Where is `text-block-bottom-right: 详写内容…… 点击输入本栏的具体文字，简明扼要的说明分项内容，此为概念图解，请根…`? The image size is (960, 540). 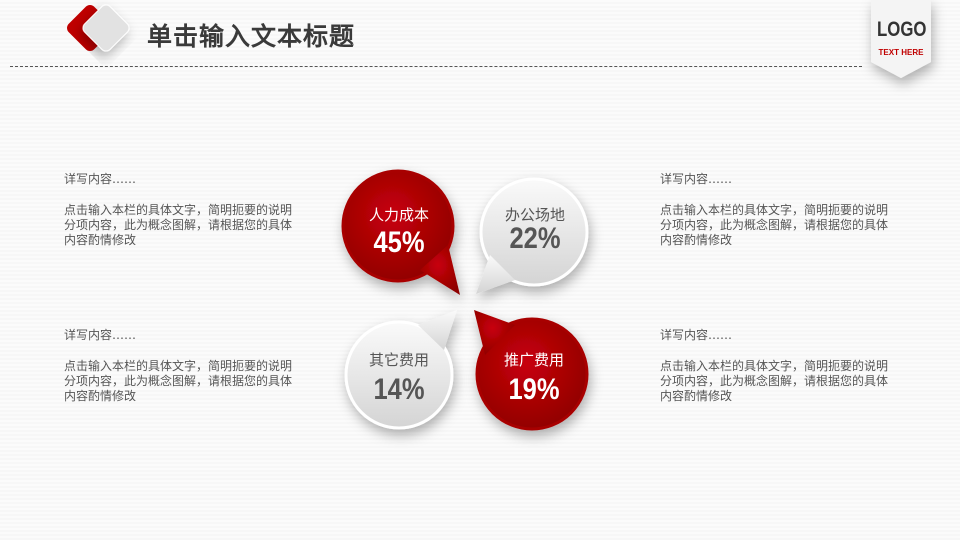
text-block-bottom-right: 详写内容…… 点击输入本栏的具体文字，简明扼要的说明分项内容，此为概念图解，请根… is located at coordinates (775, 366).